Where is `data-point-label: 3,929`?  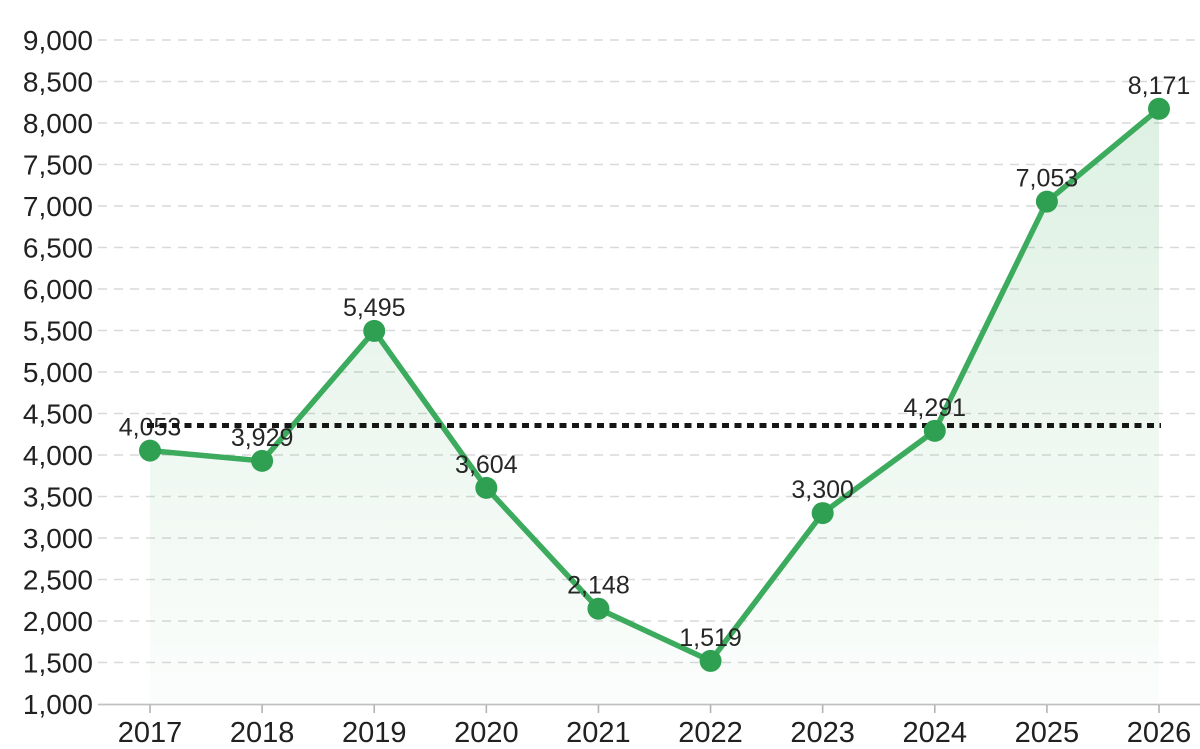
data-point-label: 3,929 is located at coordinates (262, 438).